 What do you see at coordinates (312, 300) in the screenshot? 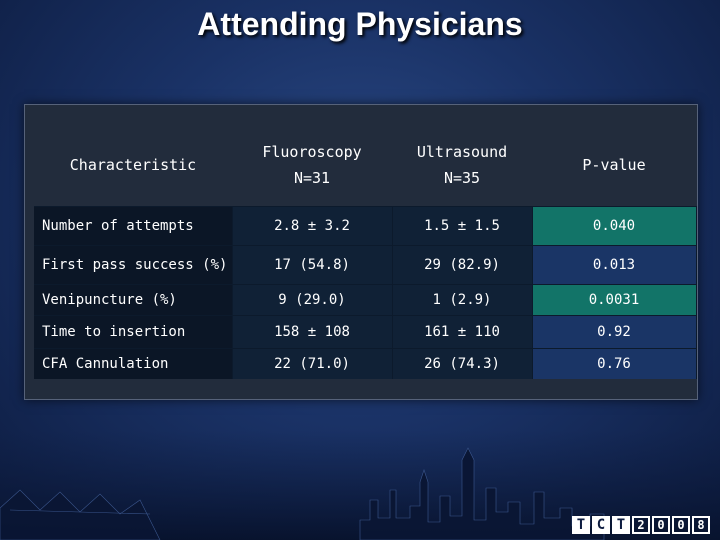
I see `fluoroscopy-value: 9 (29.0)` at bounding box center [312, 300].